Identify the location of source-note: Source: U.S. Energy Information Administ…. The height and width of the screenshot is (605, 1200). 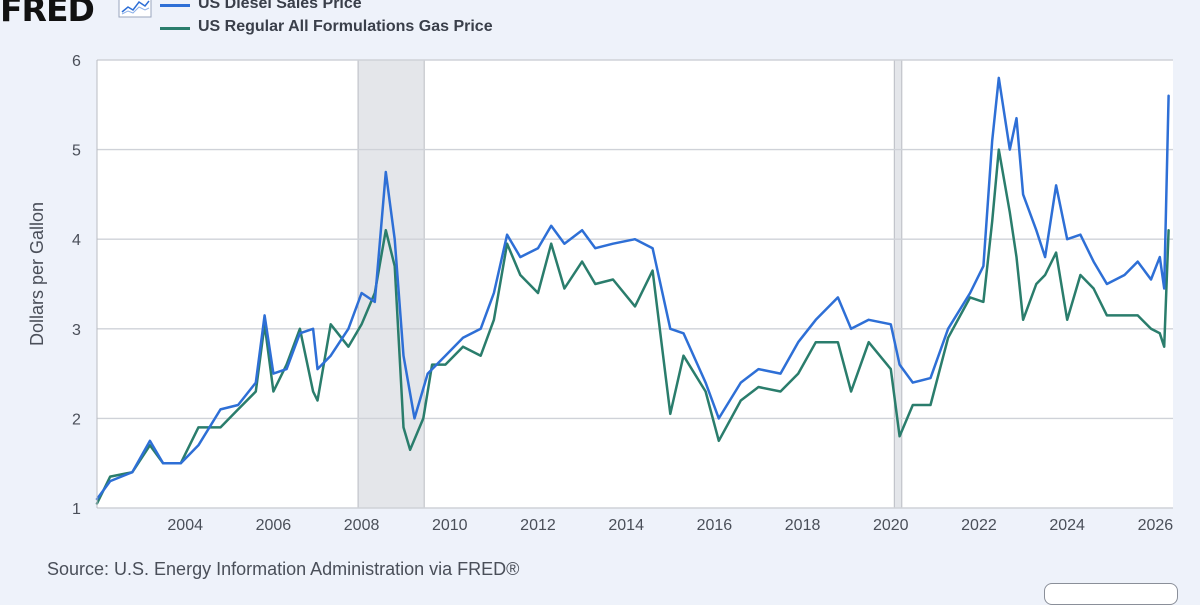
(283, 569).